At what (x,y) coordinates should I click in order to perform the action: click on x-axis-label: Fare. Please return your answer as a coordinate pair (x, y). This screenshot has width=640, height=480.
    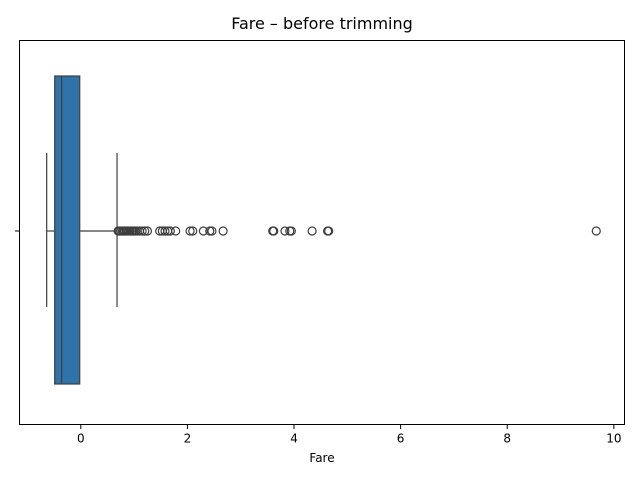
    Looking at the image, I should click on (321, 458).